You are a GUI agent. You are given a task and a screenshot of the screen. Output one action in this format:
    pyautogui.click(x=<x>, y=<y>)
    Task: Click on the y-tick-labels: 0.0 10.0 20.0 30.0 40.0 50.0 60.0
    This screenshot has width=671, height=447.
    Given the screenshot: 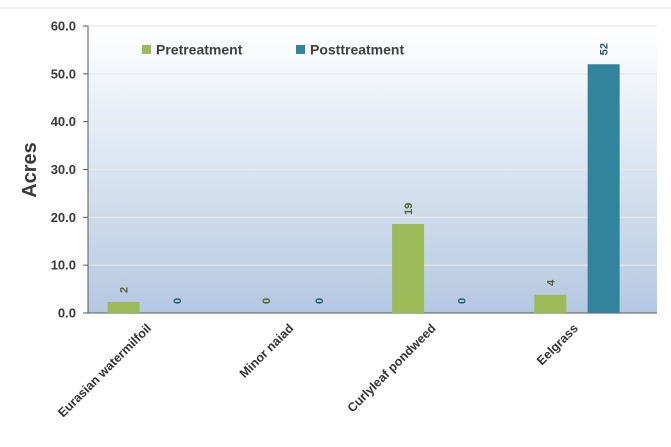 What is the action you would take?
    pyautogui.click(x=63, y=170)
    